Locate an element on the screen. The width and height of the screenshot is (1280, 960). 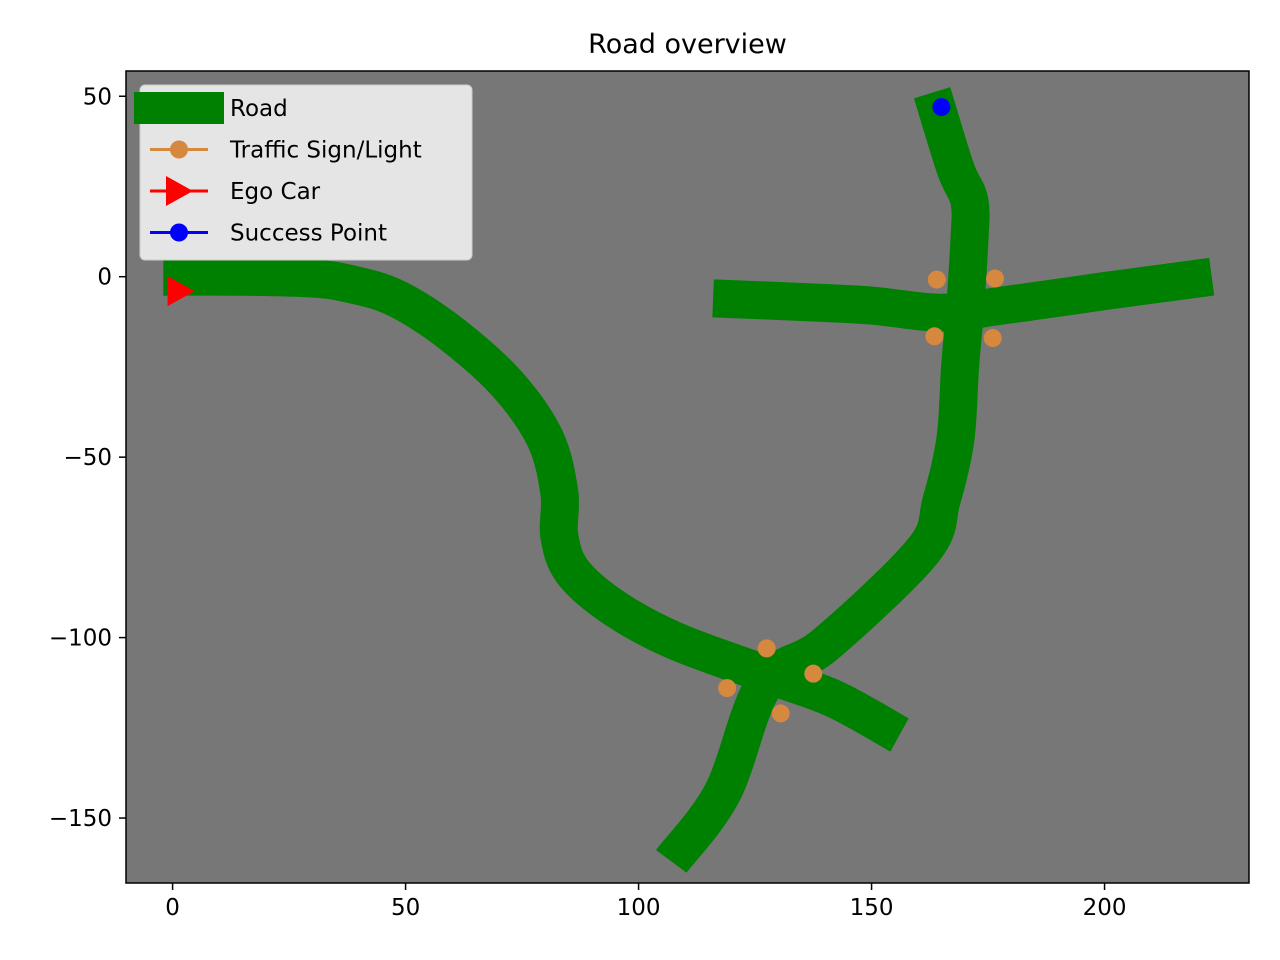
y-tick-label: −100 is located at coordinates (80, 639).